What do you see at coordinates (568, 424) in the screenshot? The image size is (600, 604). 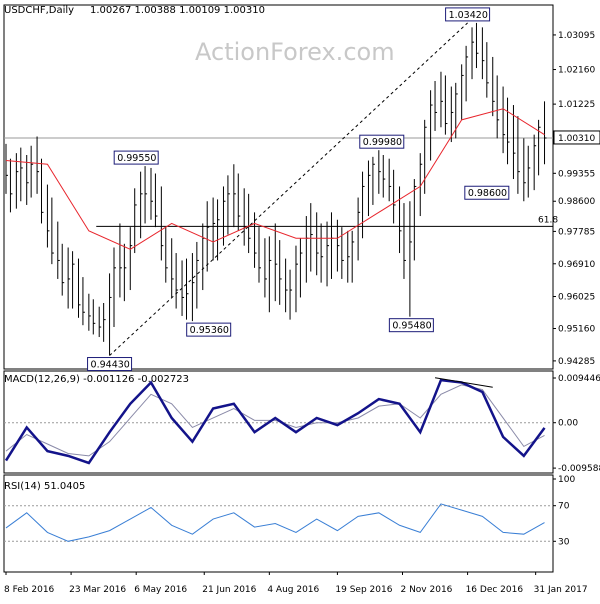 I see `macd-y-tick-label: 0.00` at bounding box center [568, 424].